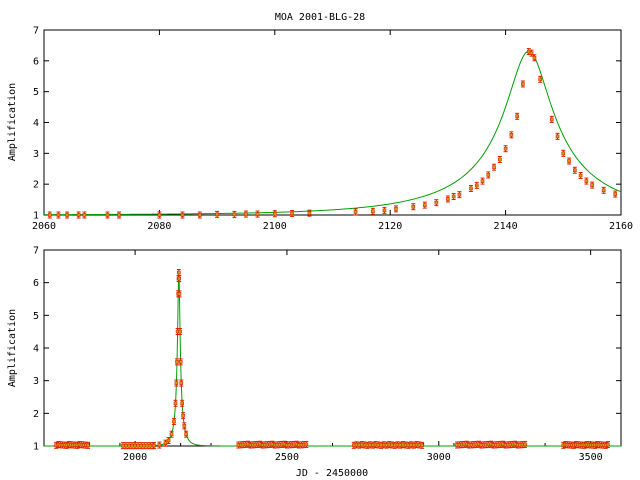  What do you see at coordinates (36, 123) in the screenshot?
I see `top-y-tick-label: 4` at bounding box center [36, 123].